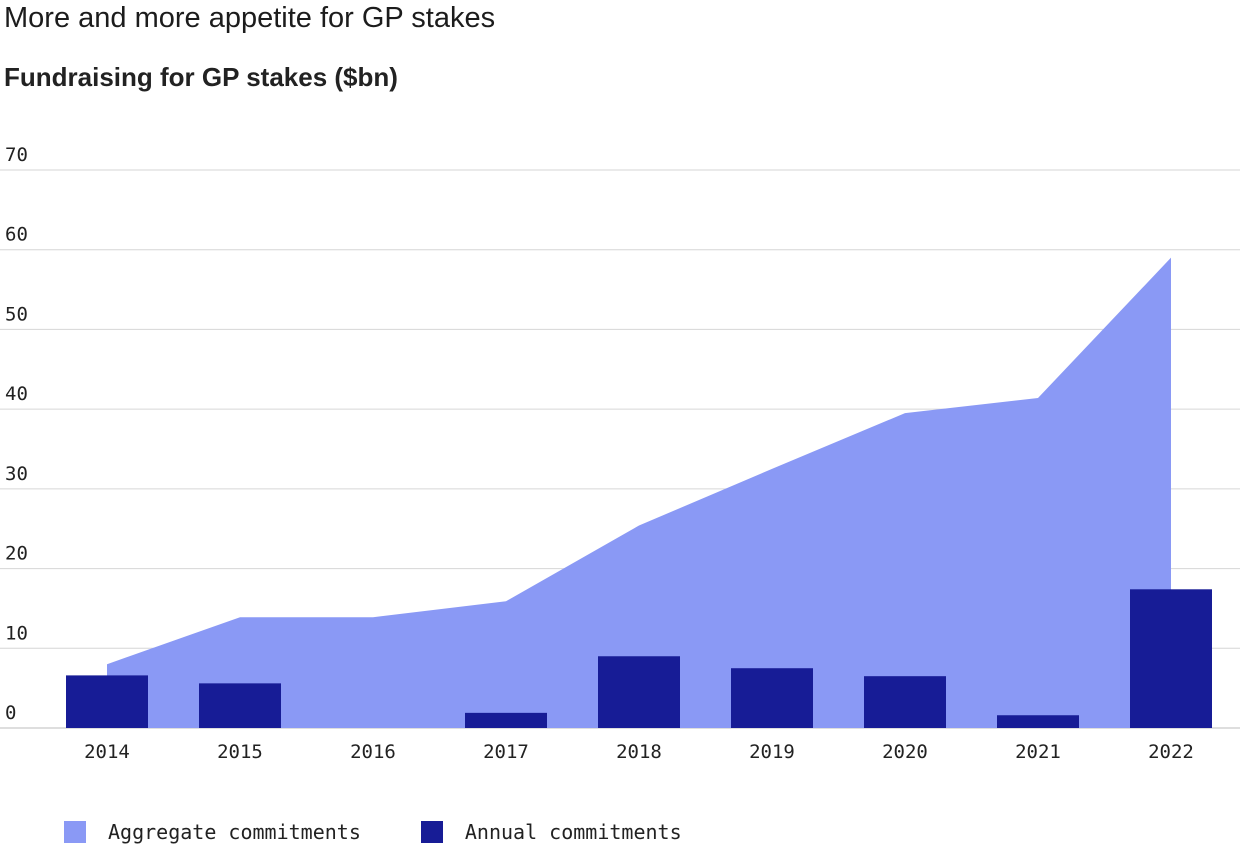 The image size is (1256, 856). What do you see at coordinates (1171, 752) in the screenshot?
I see `x-tick-label-2022: 2022` at bounding box center [1171, 752].